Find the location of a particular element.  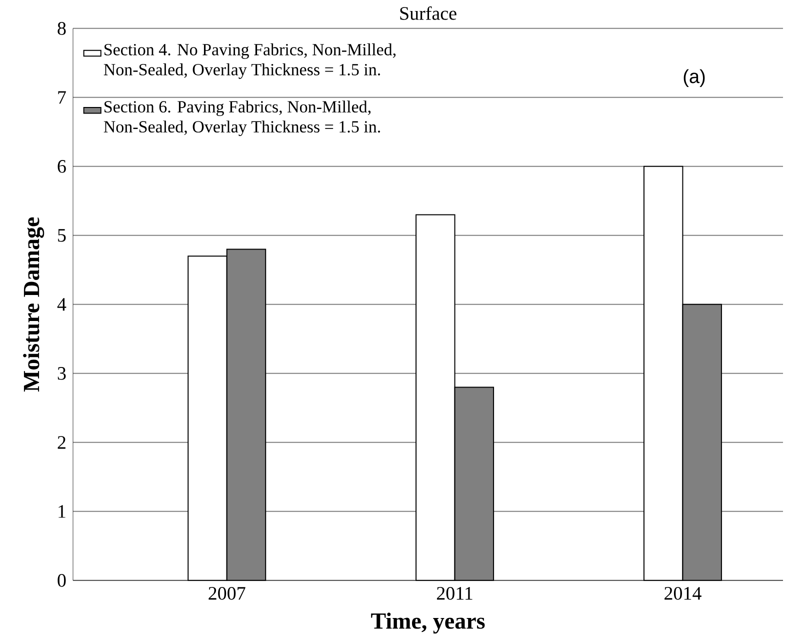

x-tick-label: 2007 is located at coordinates (227, 593).